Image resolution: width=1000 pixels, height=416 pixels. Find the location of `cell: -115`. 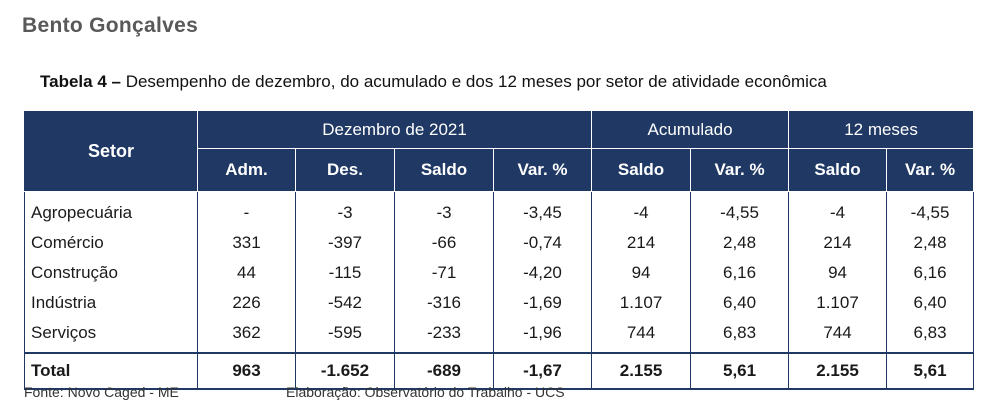

cell: -115 is located at coordinates (345, 273).